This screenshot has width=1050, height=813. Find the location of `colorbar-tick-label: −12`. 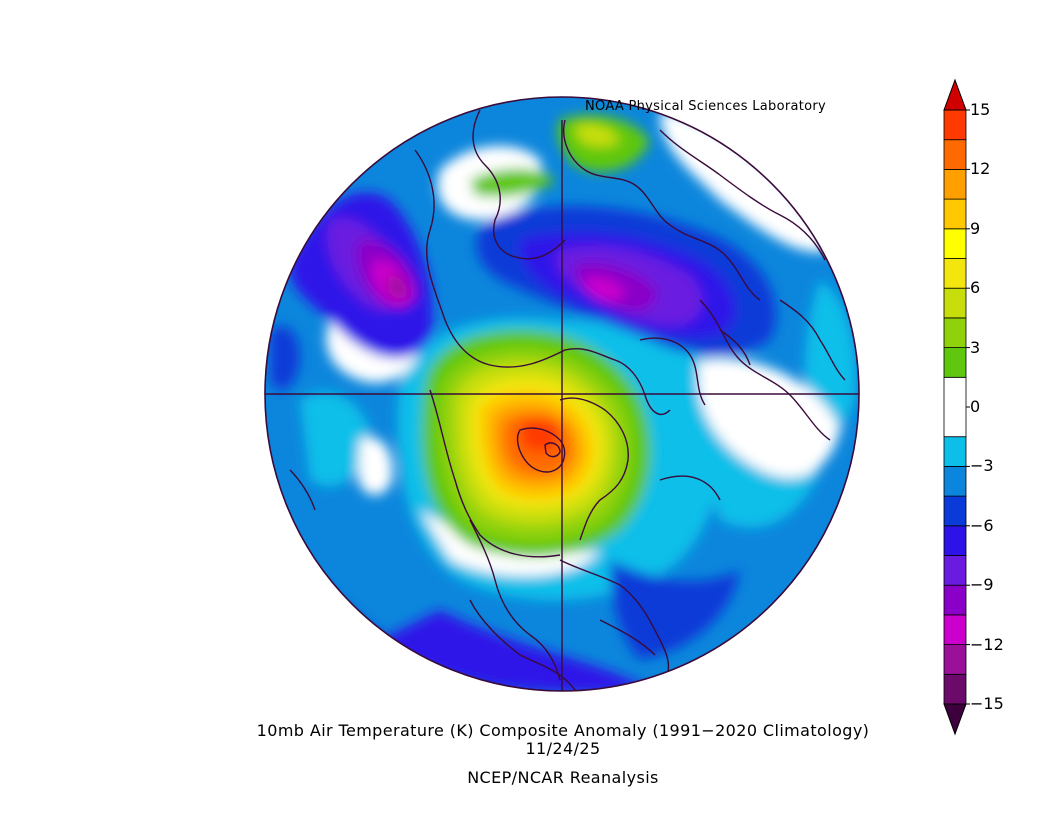

colorbar-tick-label: −12 is located at coordinates (987, 644).